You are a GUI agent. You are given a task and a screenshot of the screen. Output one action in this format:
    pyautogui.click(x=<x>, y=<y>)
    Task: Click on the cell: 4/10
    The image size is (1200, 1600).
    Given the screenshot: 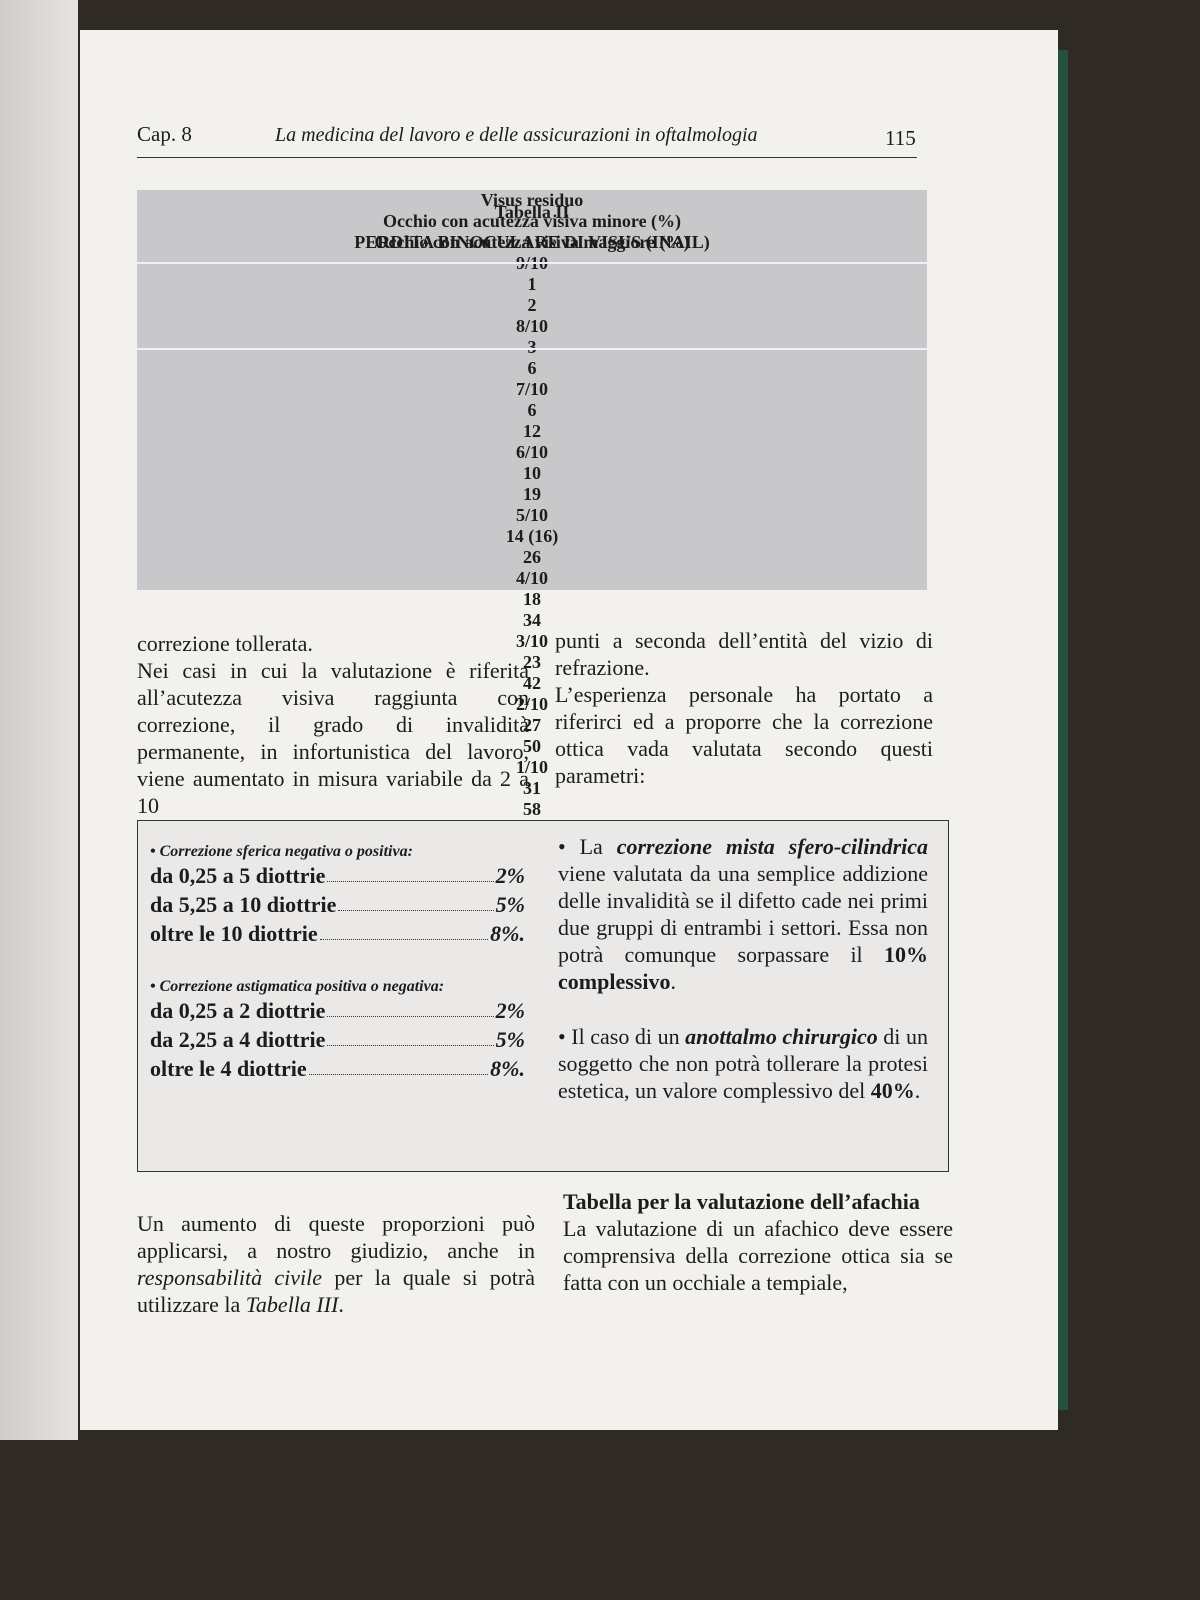 What is the action you would take?
    pyautogui.click(x=531, y=578)
    